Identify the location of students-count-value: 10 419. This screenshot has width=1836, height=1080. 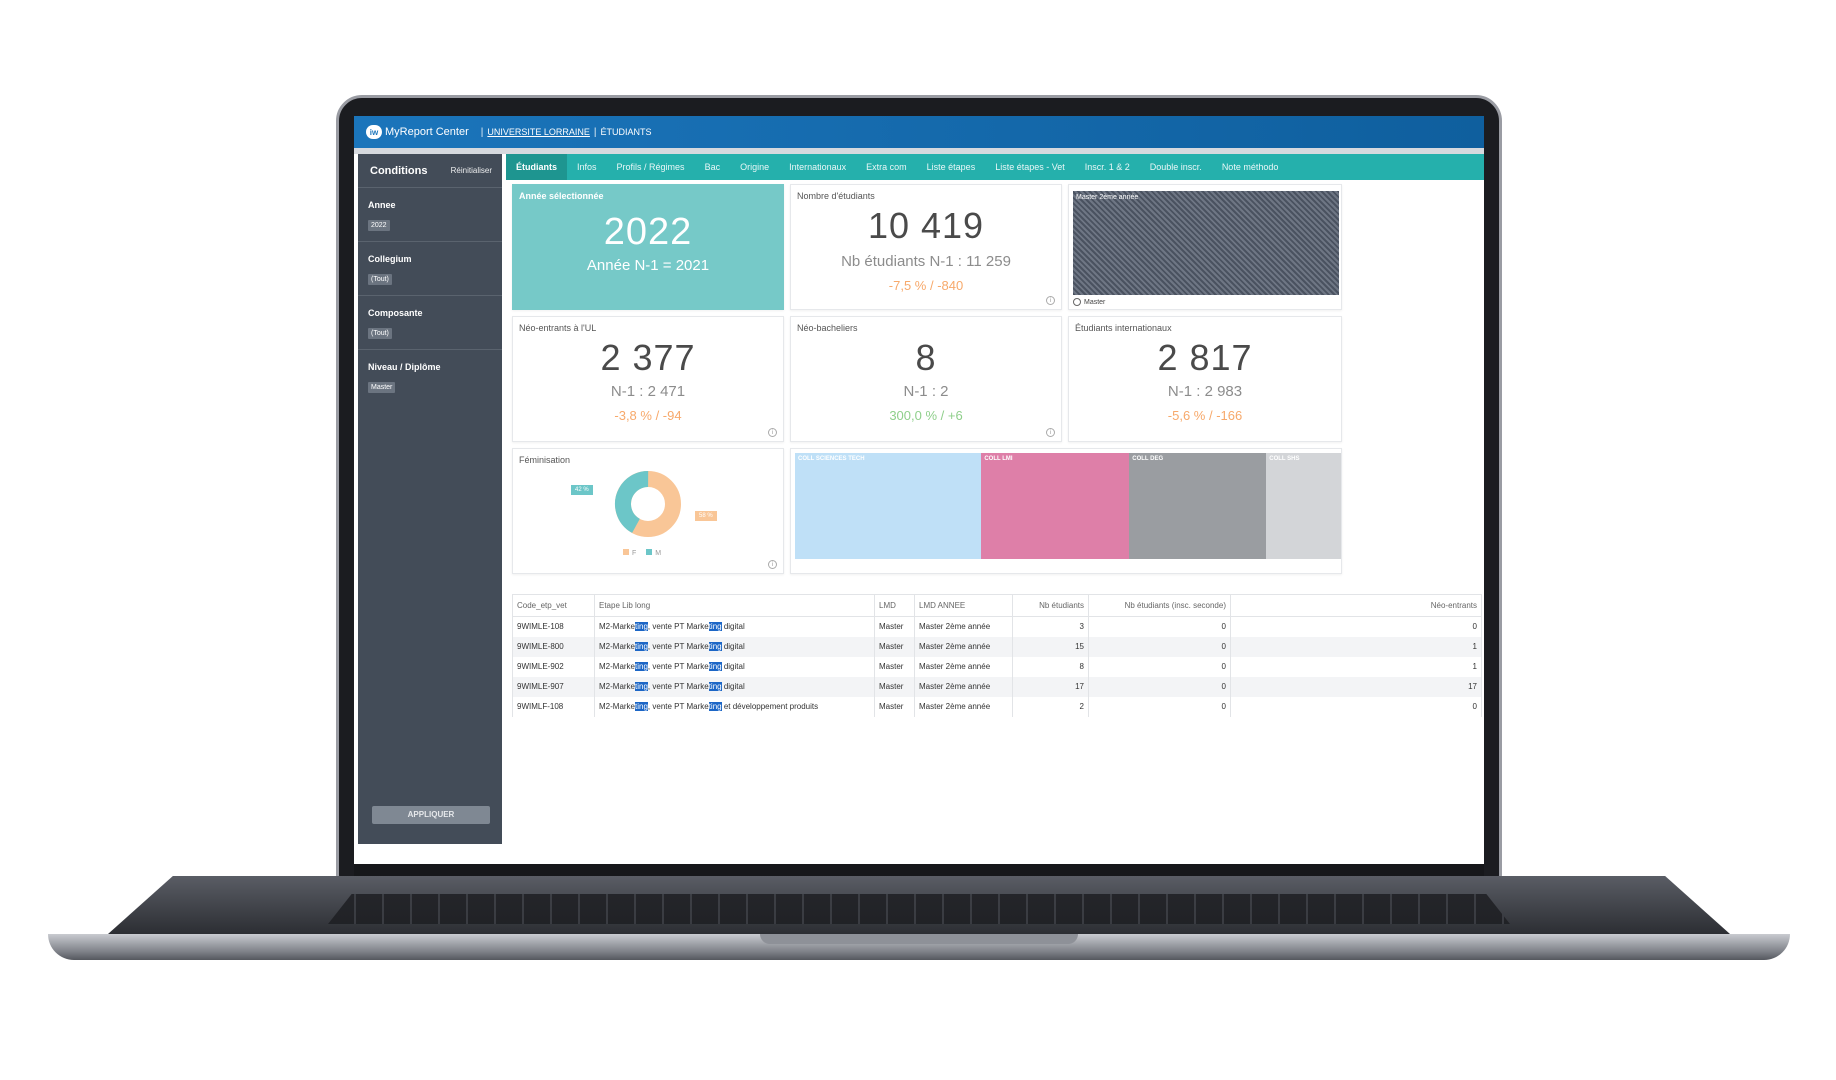
(926, 225).